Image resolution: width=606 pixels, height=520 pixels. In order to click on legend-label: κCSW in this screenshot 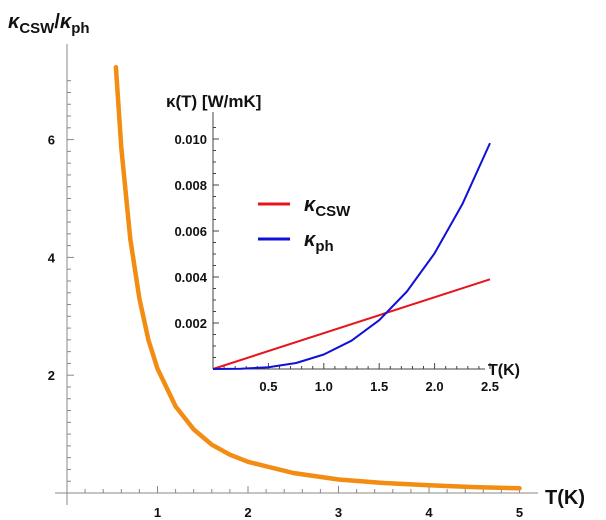, I will do `click(327, 207)`.